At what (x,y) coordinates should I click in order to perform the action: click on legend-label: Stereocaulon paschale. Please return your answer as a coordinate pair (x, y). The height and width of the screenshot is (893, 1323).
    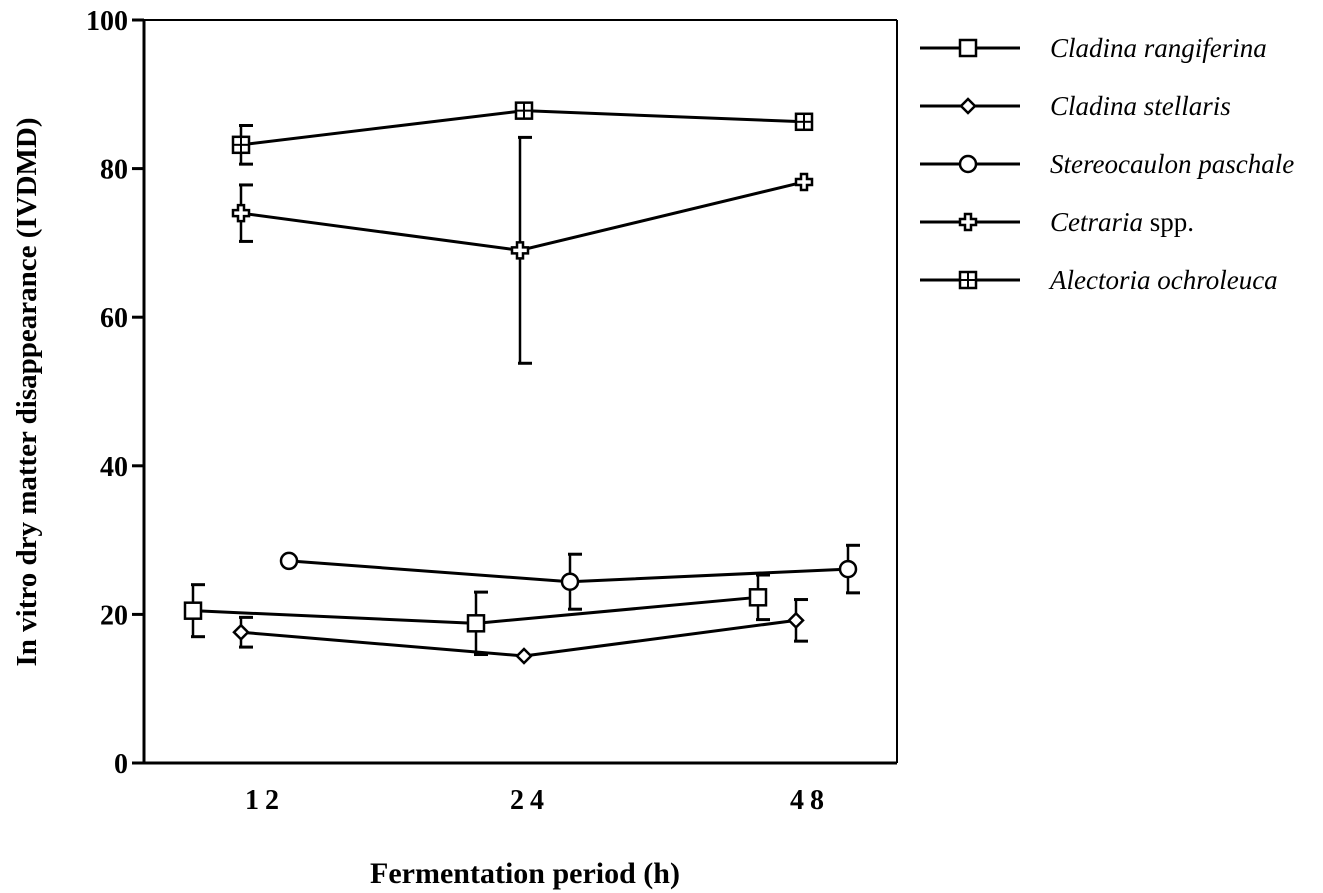
    Looking at the image, I should click on (1172, 164).